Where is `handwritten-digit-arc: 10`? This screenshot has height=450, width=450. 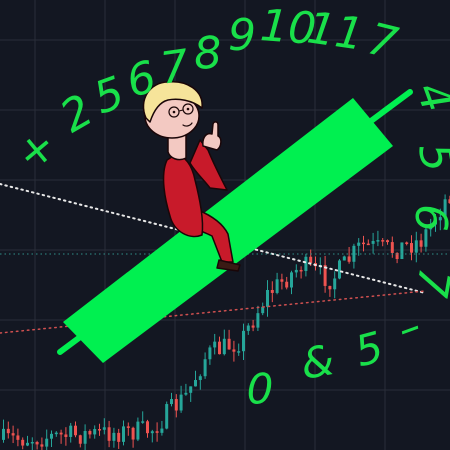 handwritten-digit-arc: 10 is located at coordinates (287, 27).